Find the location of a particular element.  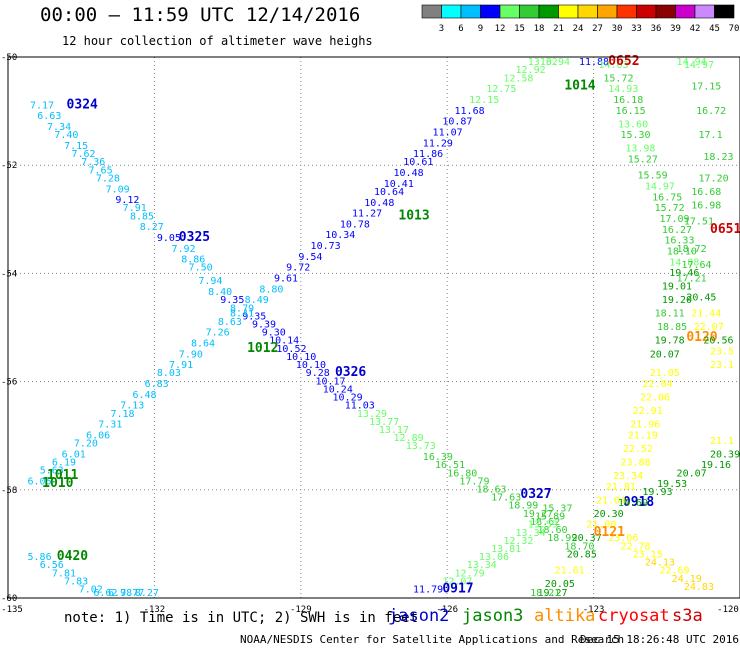

wave-height-value: 23.88 is located at coordinates (635, 462).